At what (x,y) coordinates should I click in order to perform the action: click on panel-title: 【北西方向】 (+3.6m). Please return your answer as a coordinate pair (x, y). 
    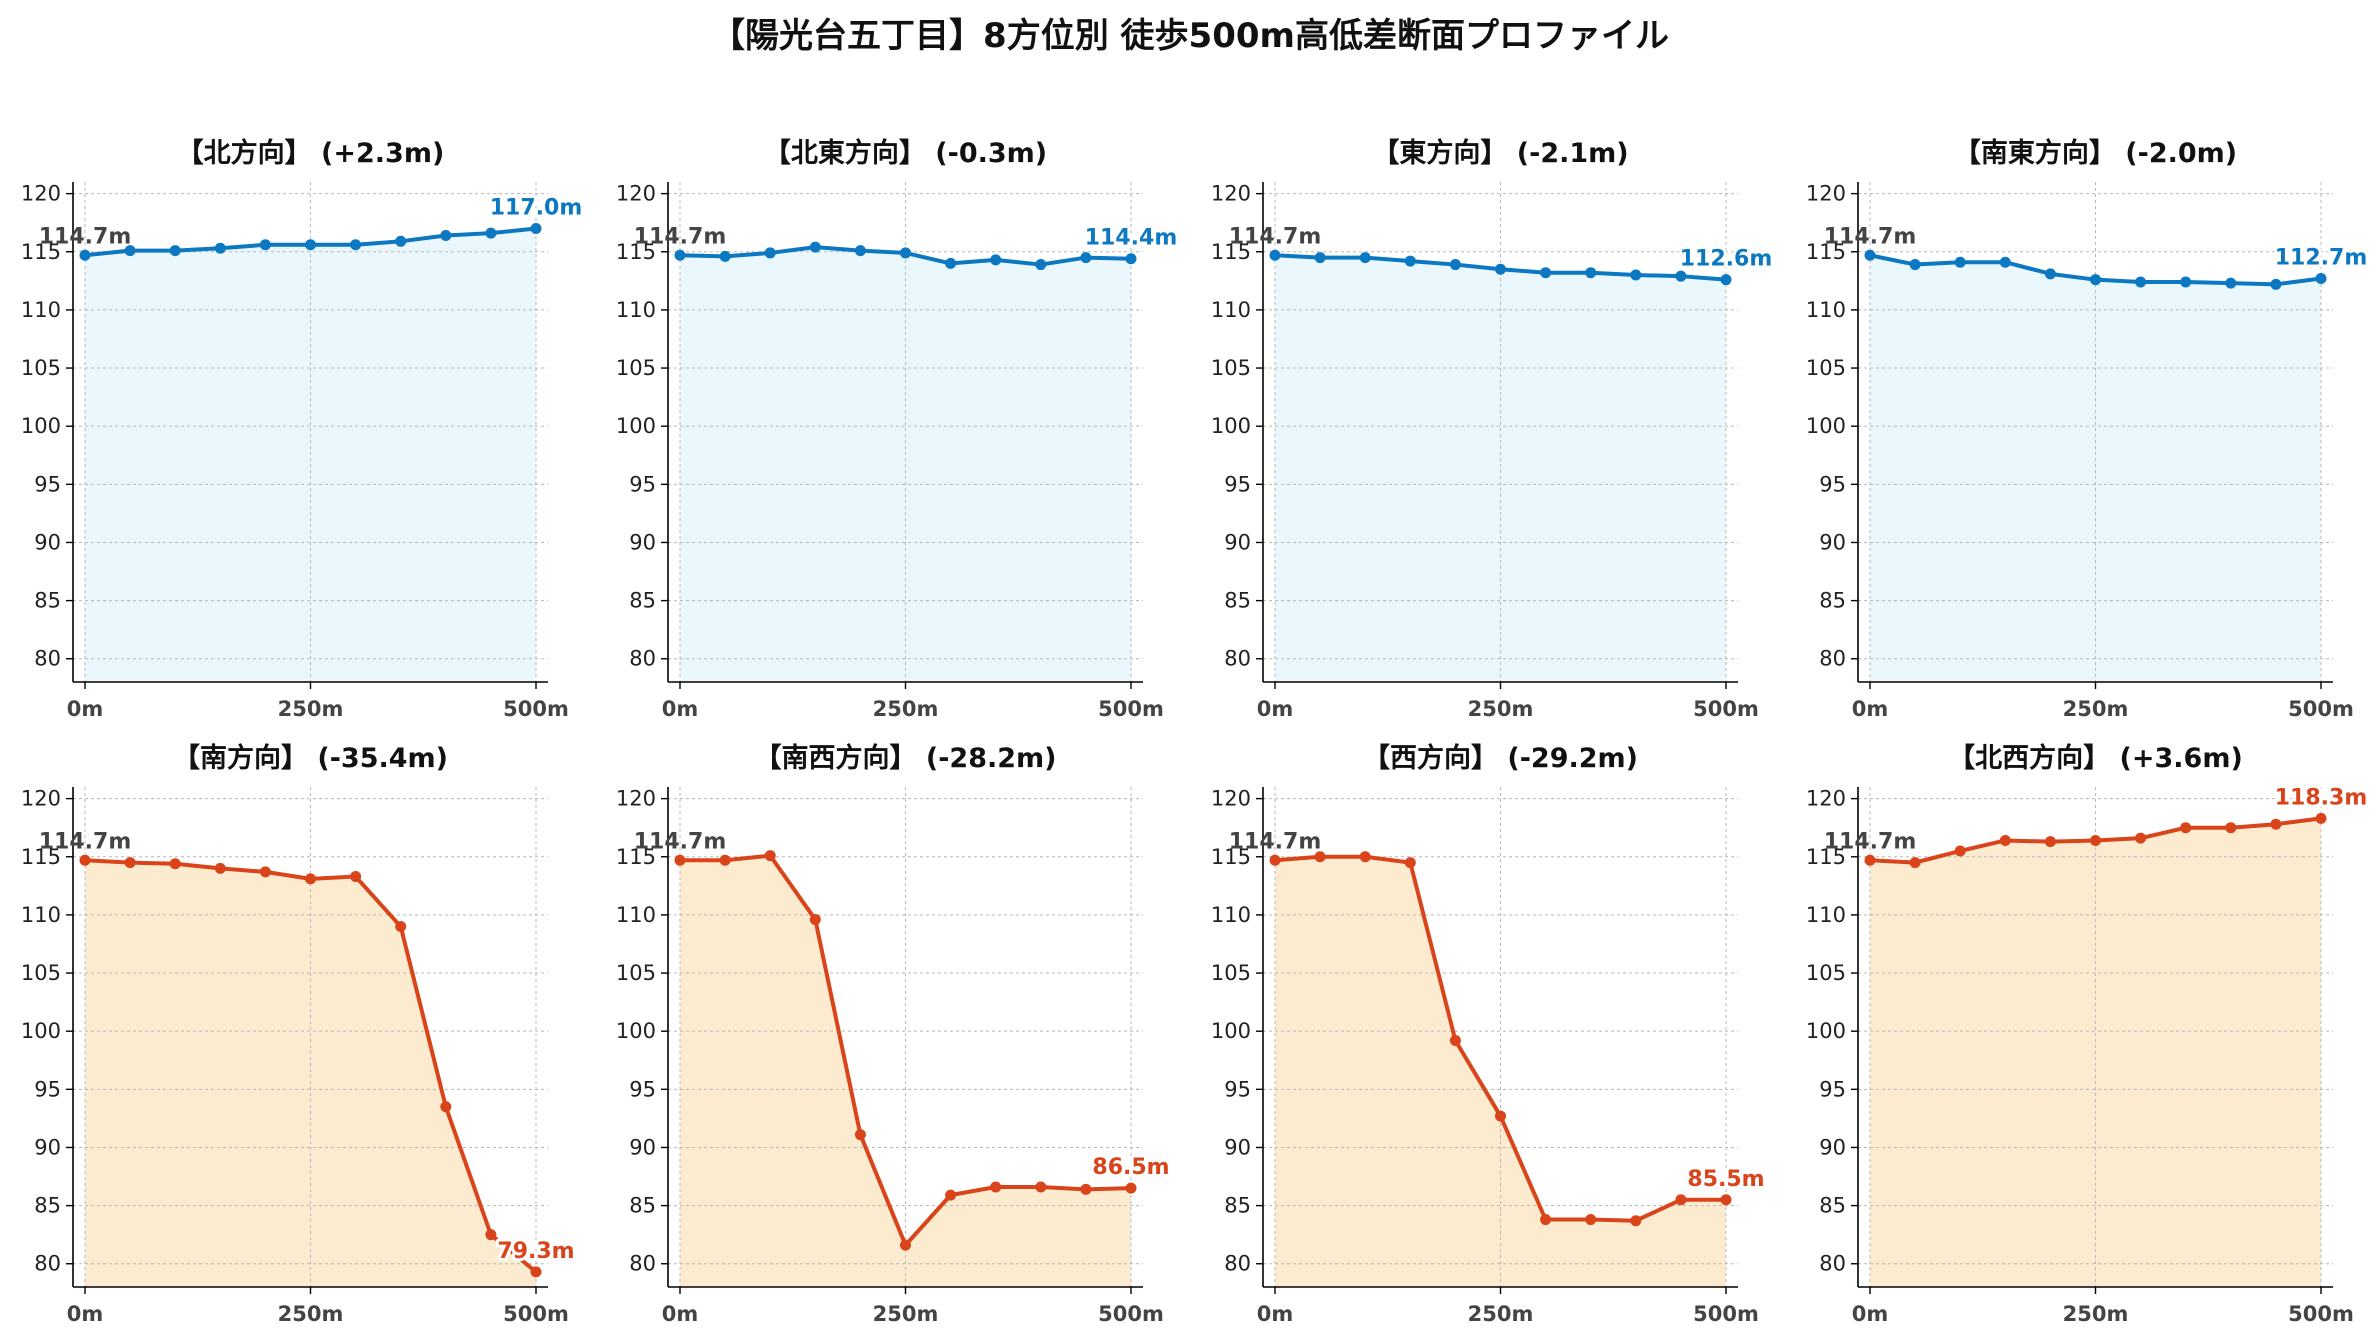
    Looking at the image, I should click on (2095, 758).